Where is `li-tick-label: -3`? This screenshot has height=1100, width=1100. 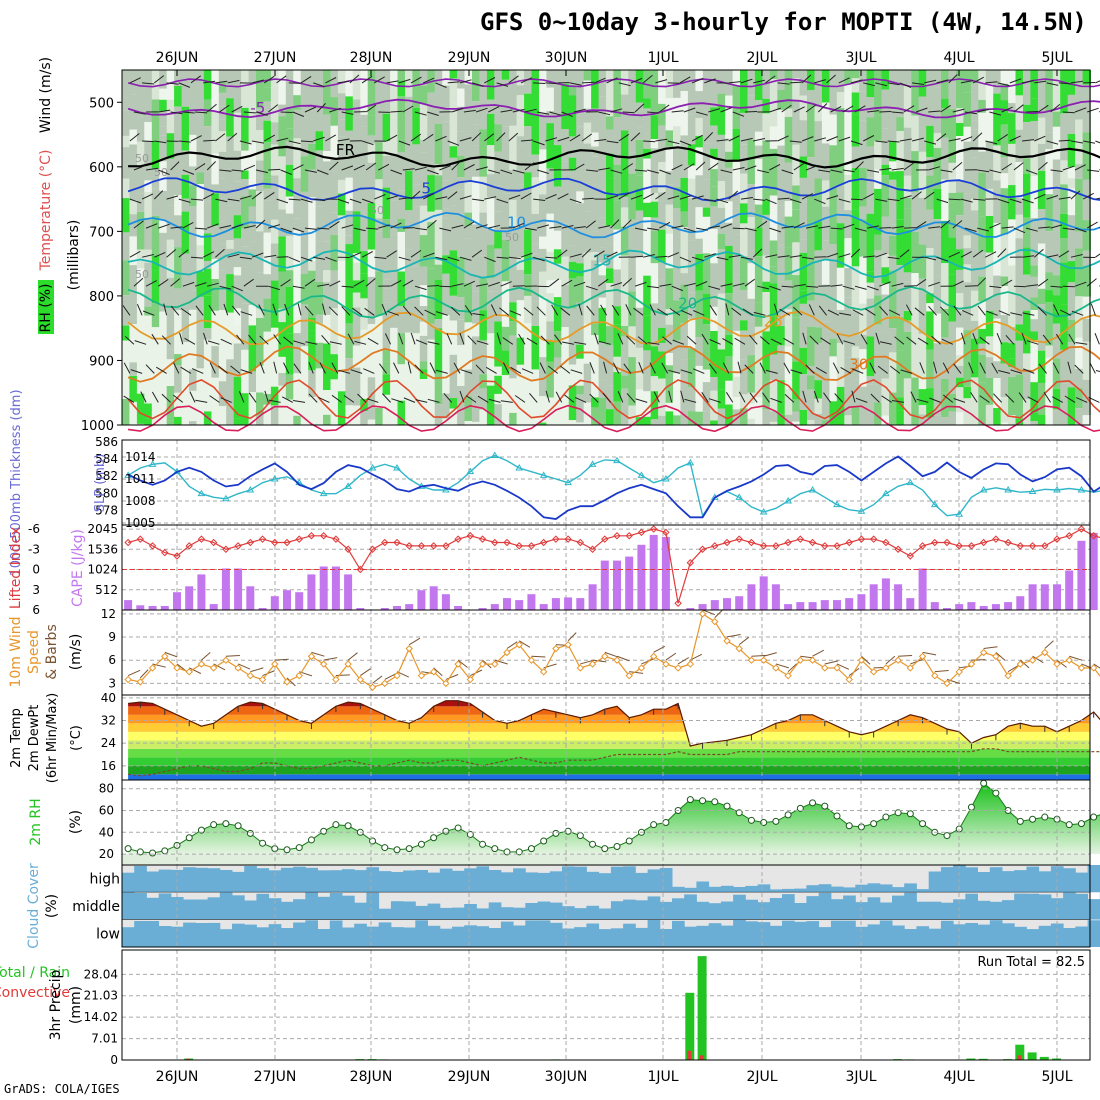
li-tick-label: -3 is located at coordinates (34, 549).